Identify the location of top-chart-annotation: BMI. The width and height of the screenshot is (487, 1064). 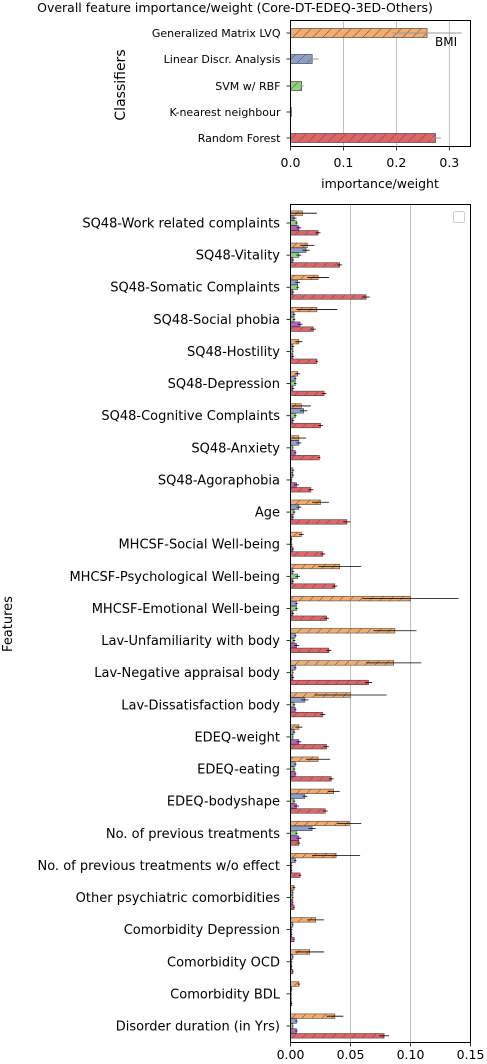
(446, 42).